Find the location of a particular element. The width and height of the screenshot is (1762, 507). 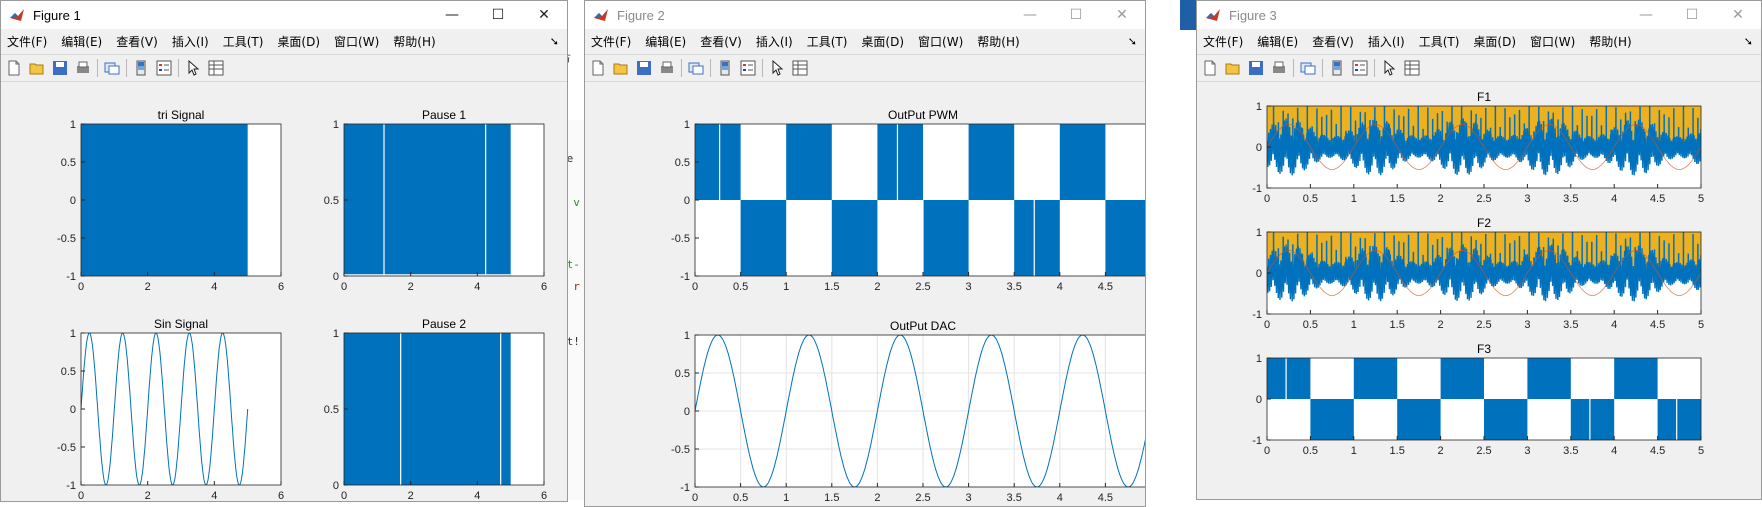

x-tick-label: 2 is located at coordinates (1441, 325).